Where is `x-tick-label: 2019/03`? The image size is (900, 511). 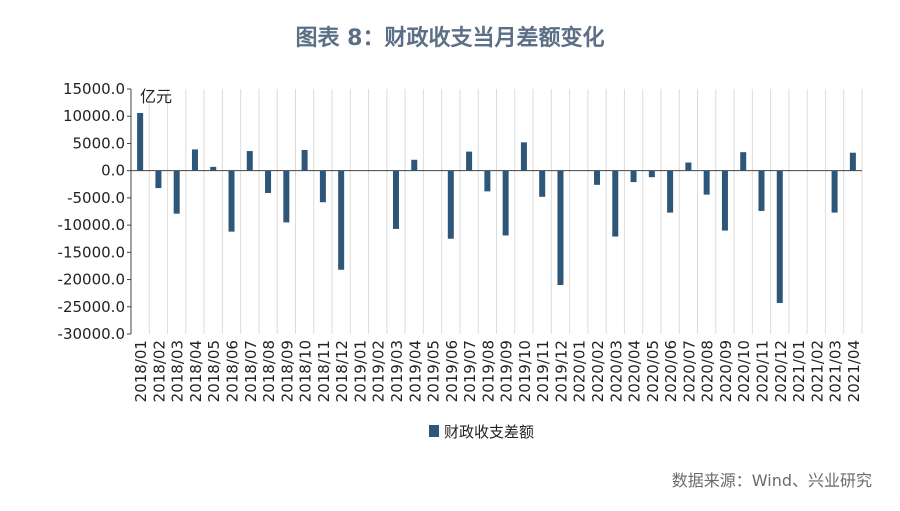 x-tick-label: 2019/03 is located at coordinates (397, 371).